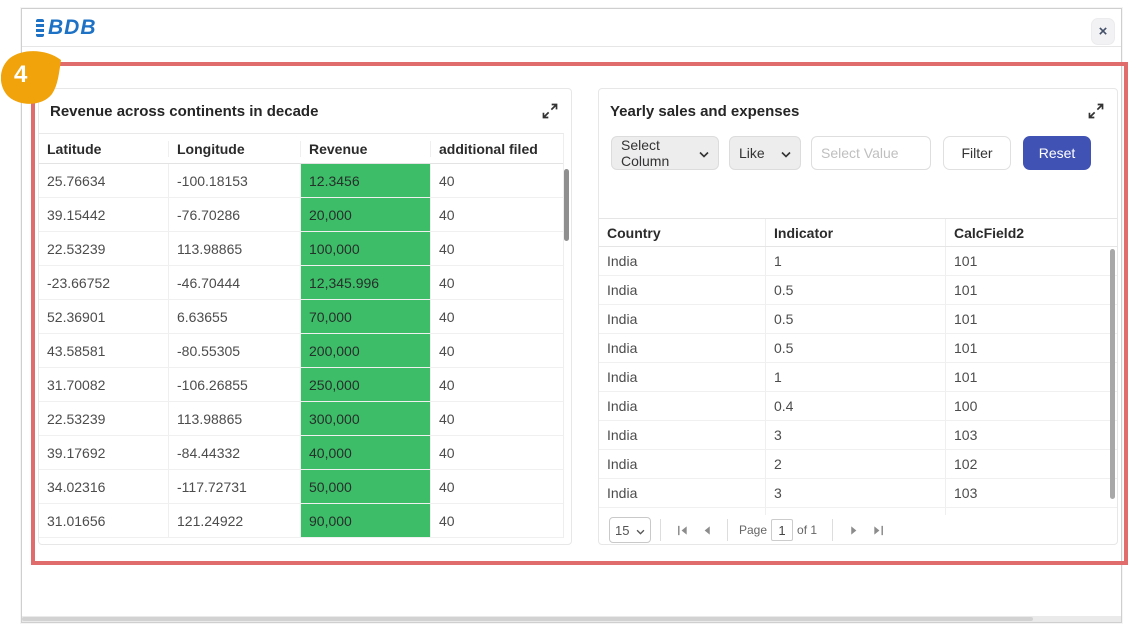 This screenshot has width=1129, height=634. Describe the element at coordinates (235, 180) in the screenshot. I see `longitude-cell: -100.18153` at that location.